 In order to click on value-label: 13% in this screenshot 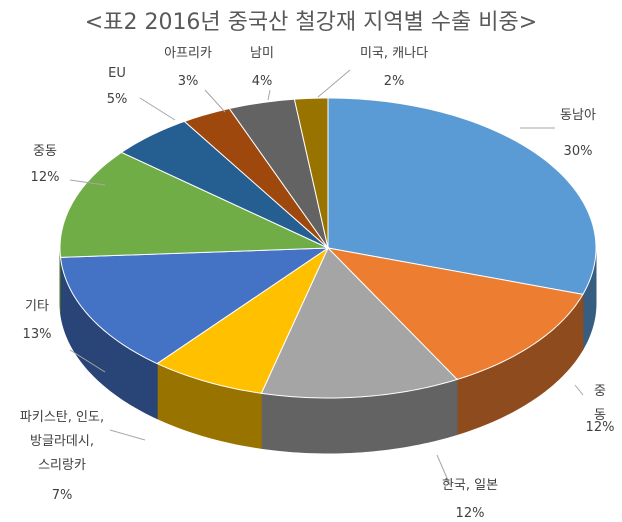, I will do `click(37, 334)`.